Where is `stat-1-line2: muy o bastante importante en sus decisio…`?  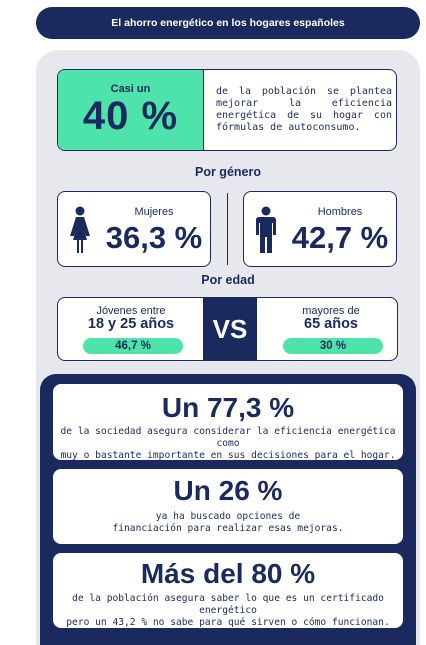 stat-1-line2: muy o bastante importante en sus decisio… is located at coordinates (228, 455).